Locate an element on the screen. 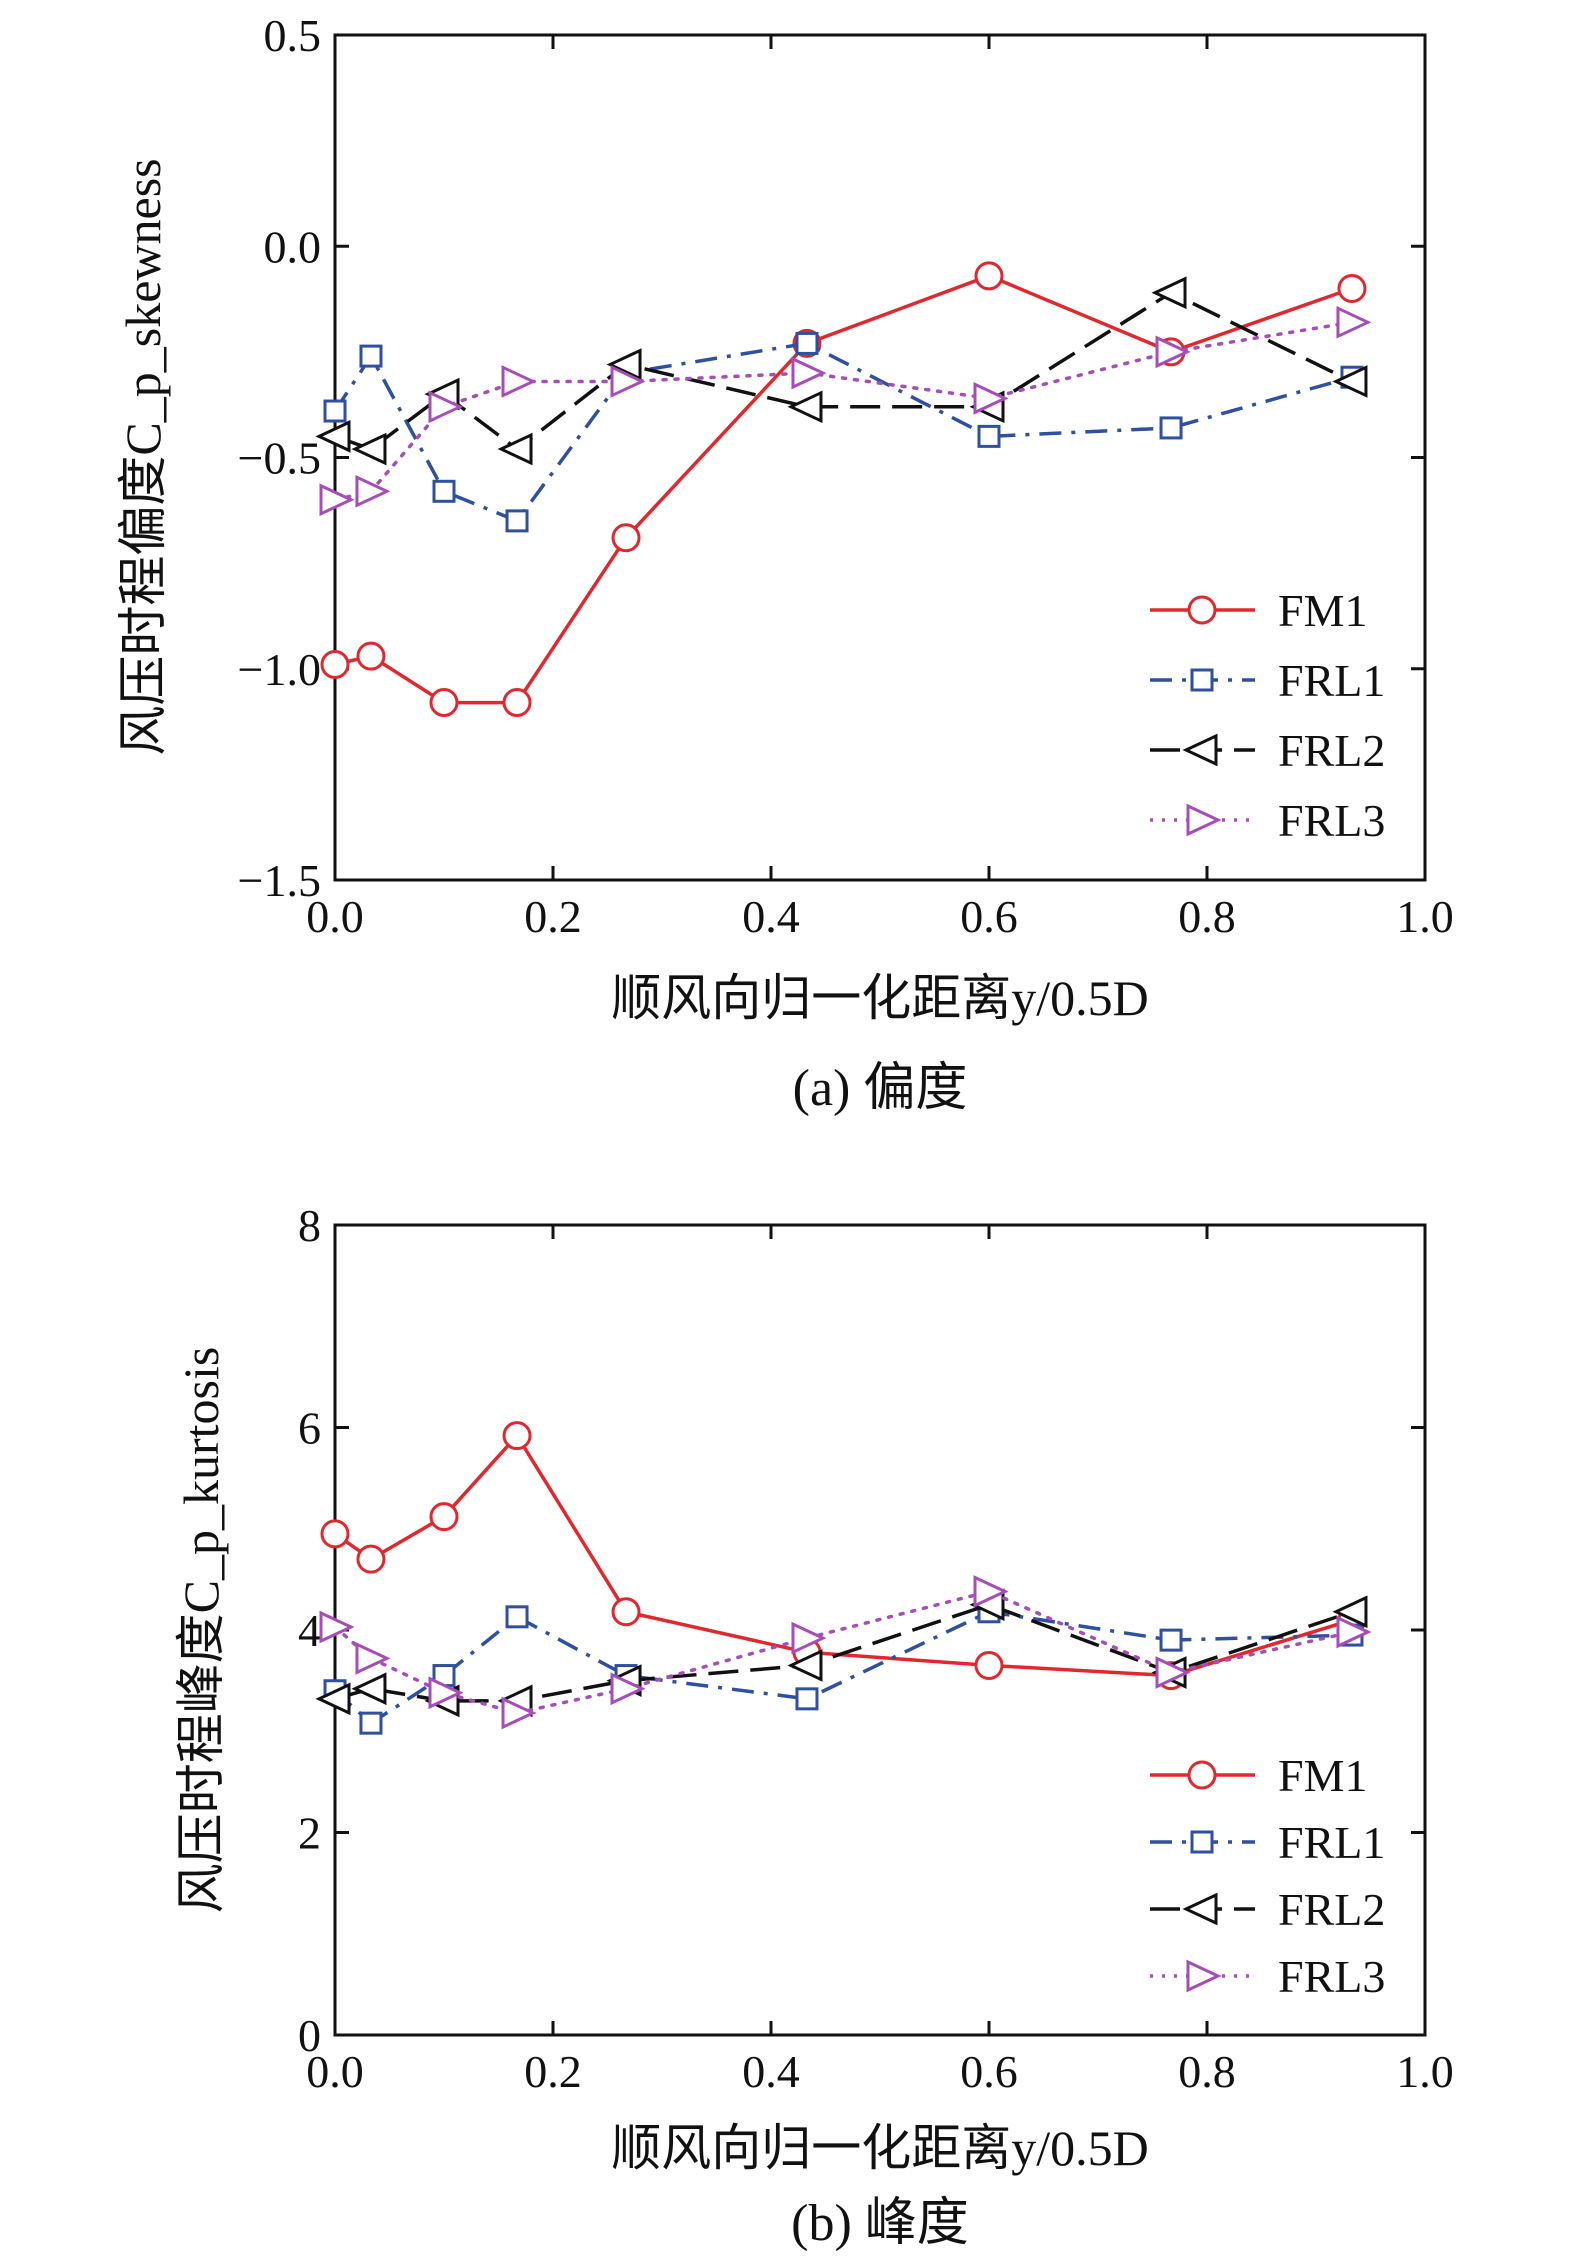 This screenshot has width=1575, height=2262. panel-caption: (b) 峰度 is located at coordinates (880, 2223).